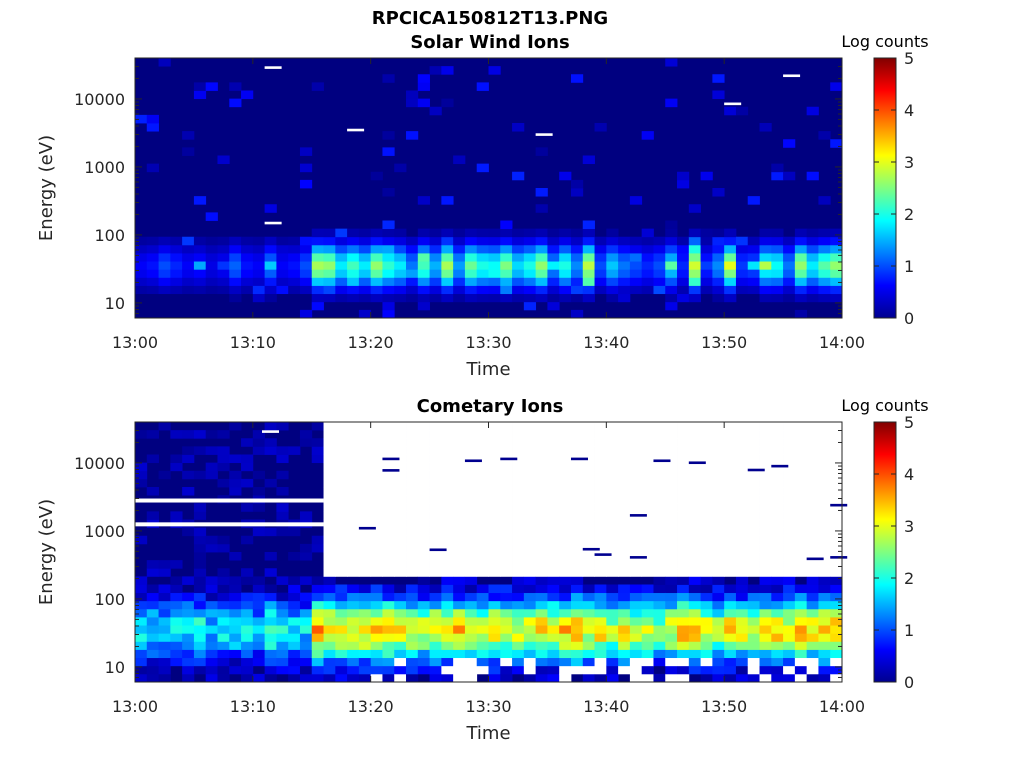 This screenshot has width=1024, height=768. Describe the element at coordinates (487, 369) in the screenshot. I see `solar-wind-x-label: Time` at that location.